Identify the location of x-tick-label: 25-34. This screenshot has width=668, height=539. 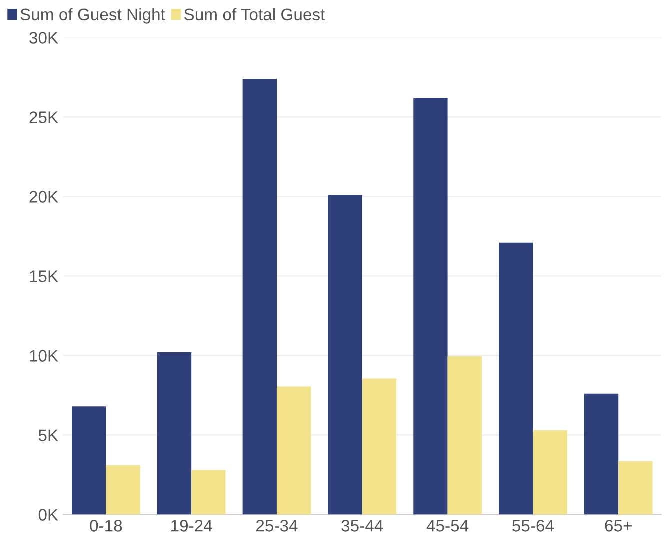
(277, 526).